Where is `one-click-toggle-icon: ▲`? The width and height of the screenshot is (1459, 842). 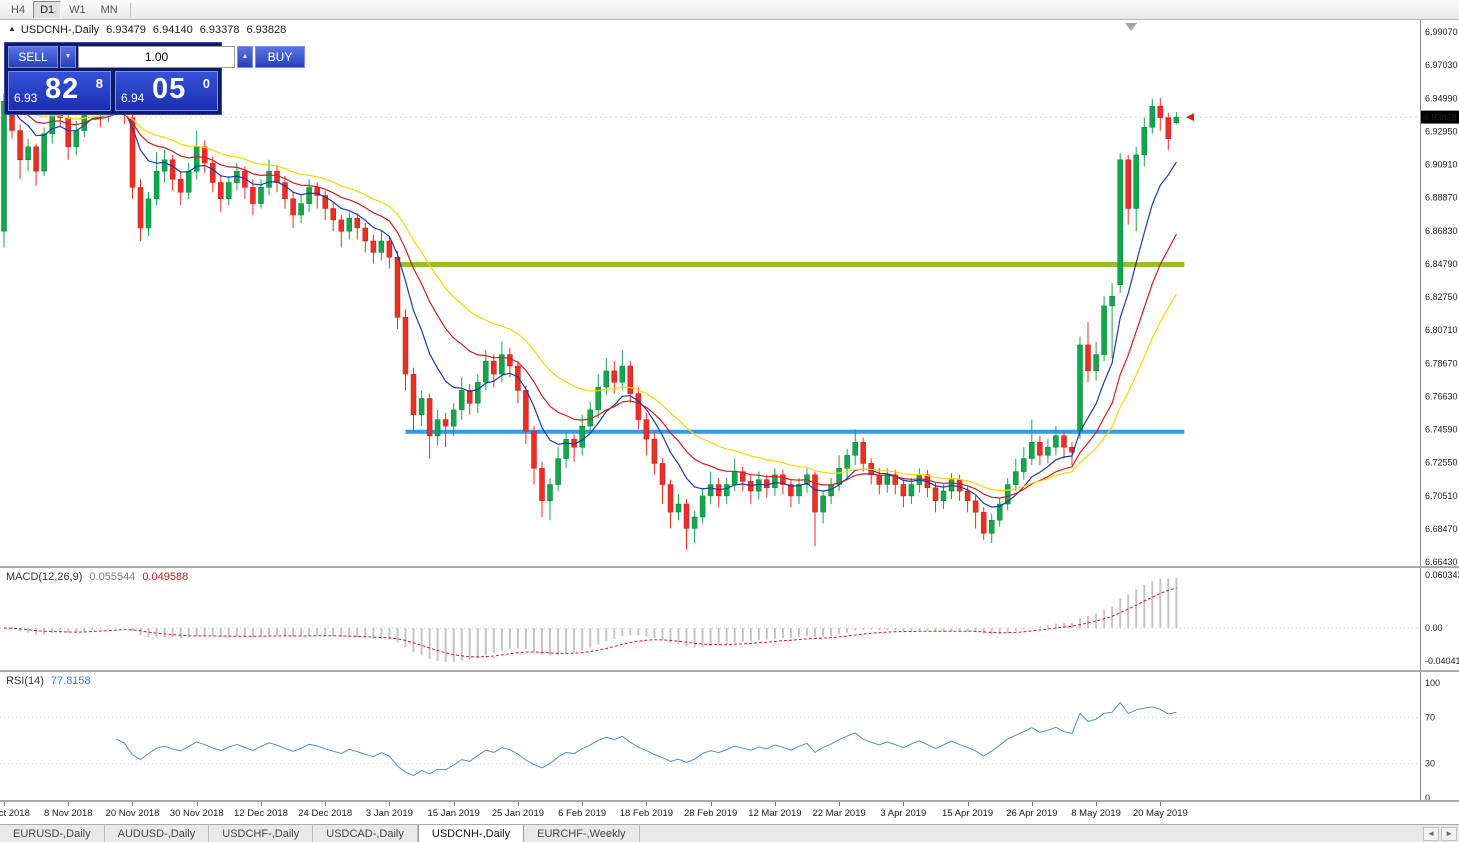
one-click-toggle-icon: ▲ is located at coordinates (12, 28).